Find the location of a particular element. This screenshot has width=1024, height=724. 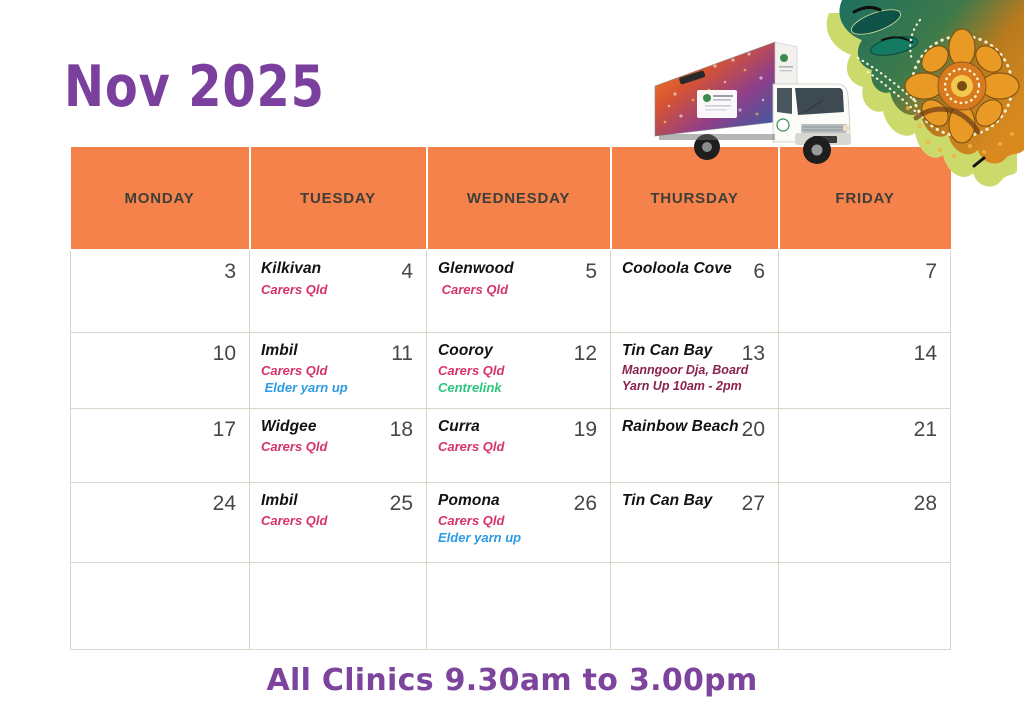

clinic-location: Glenwood is located at coordinates (476, 268).